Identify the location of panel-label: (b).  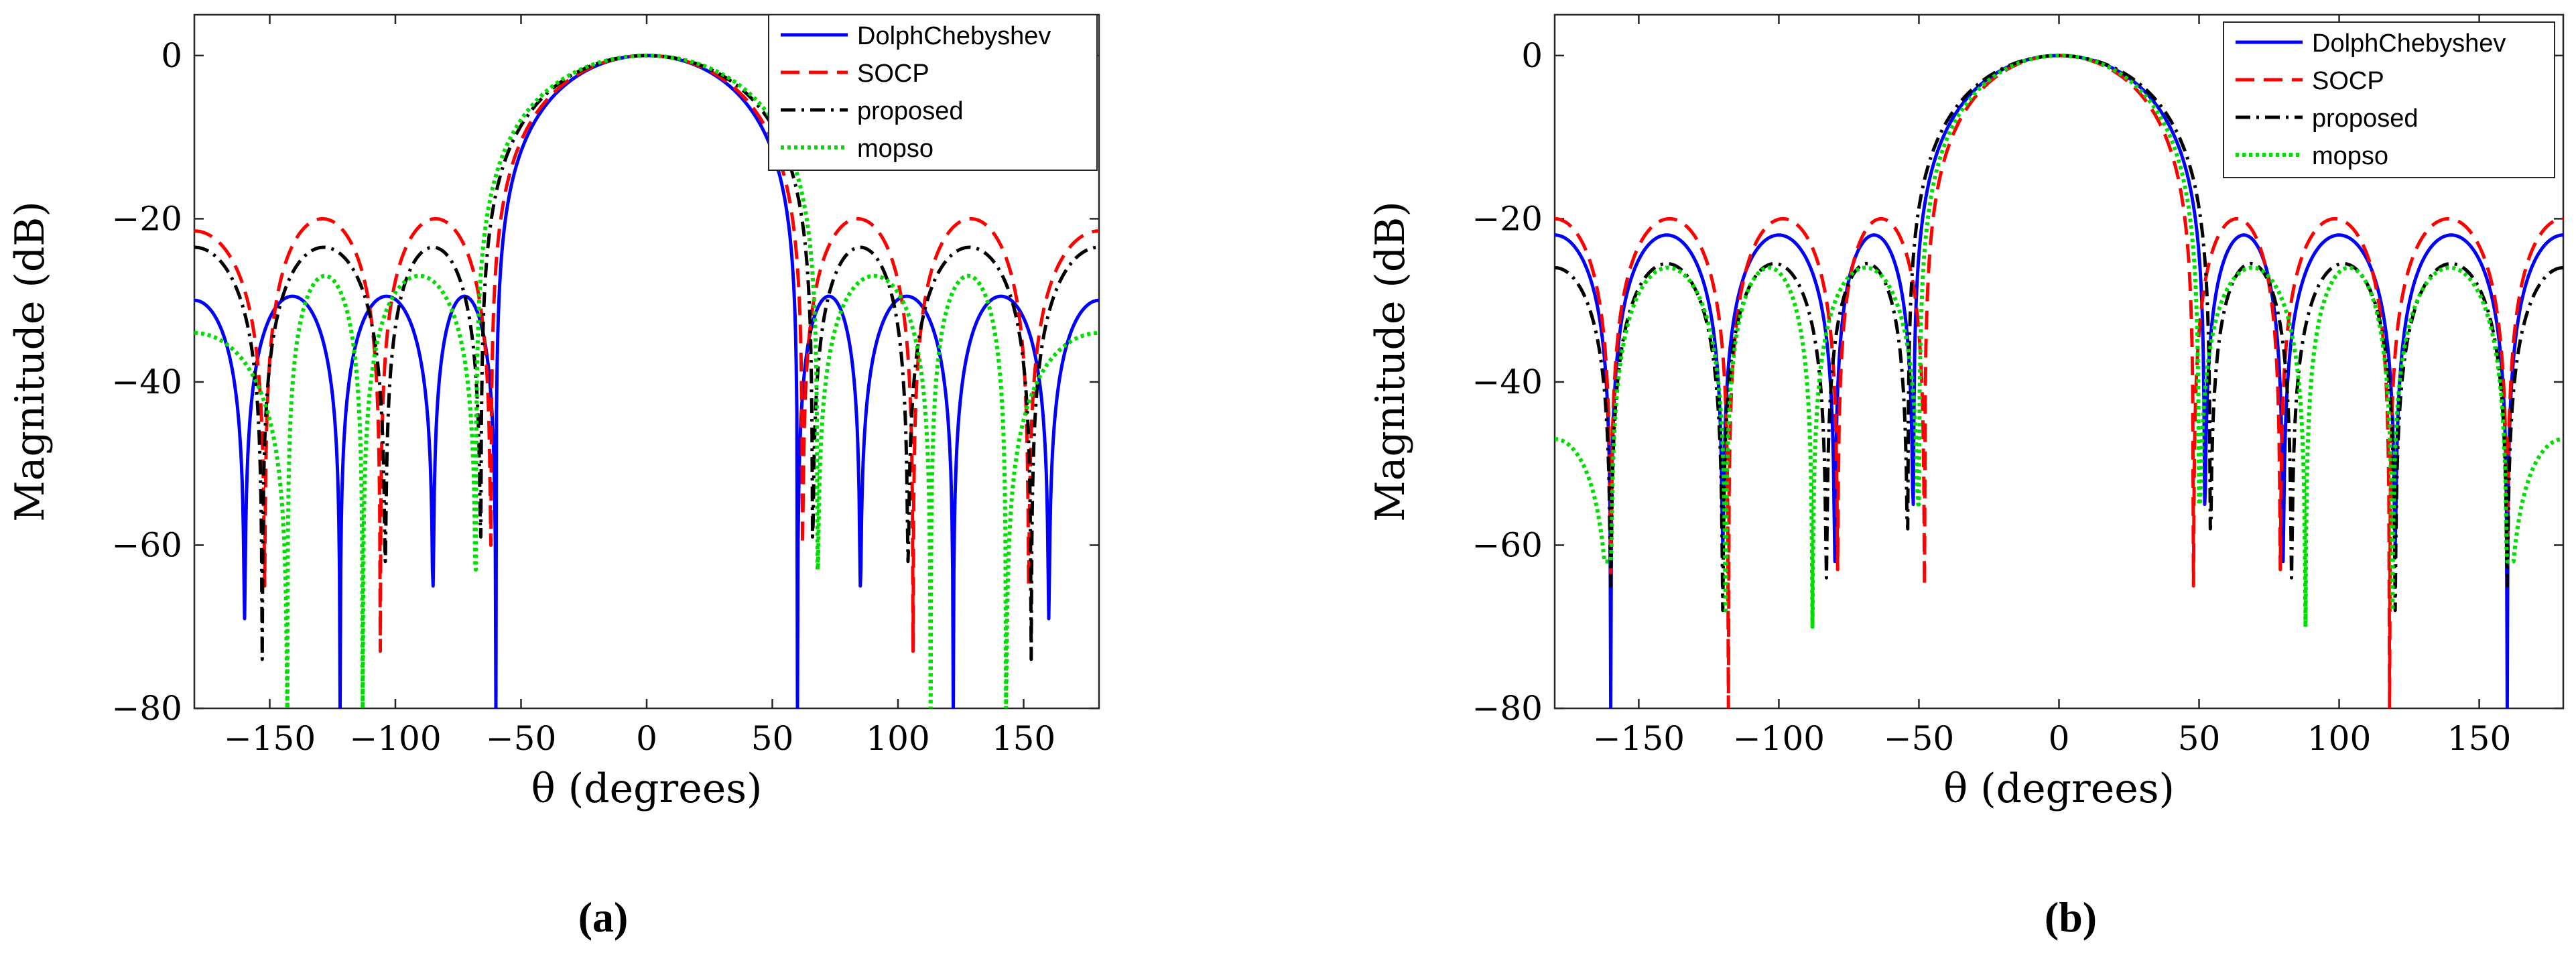
(2071, 917).